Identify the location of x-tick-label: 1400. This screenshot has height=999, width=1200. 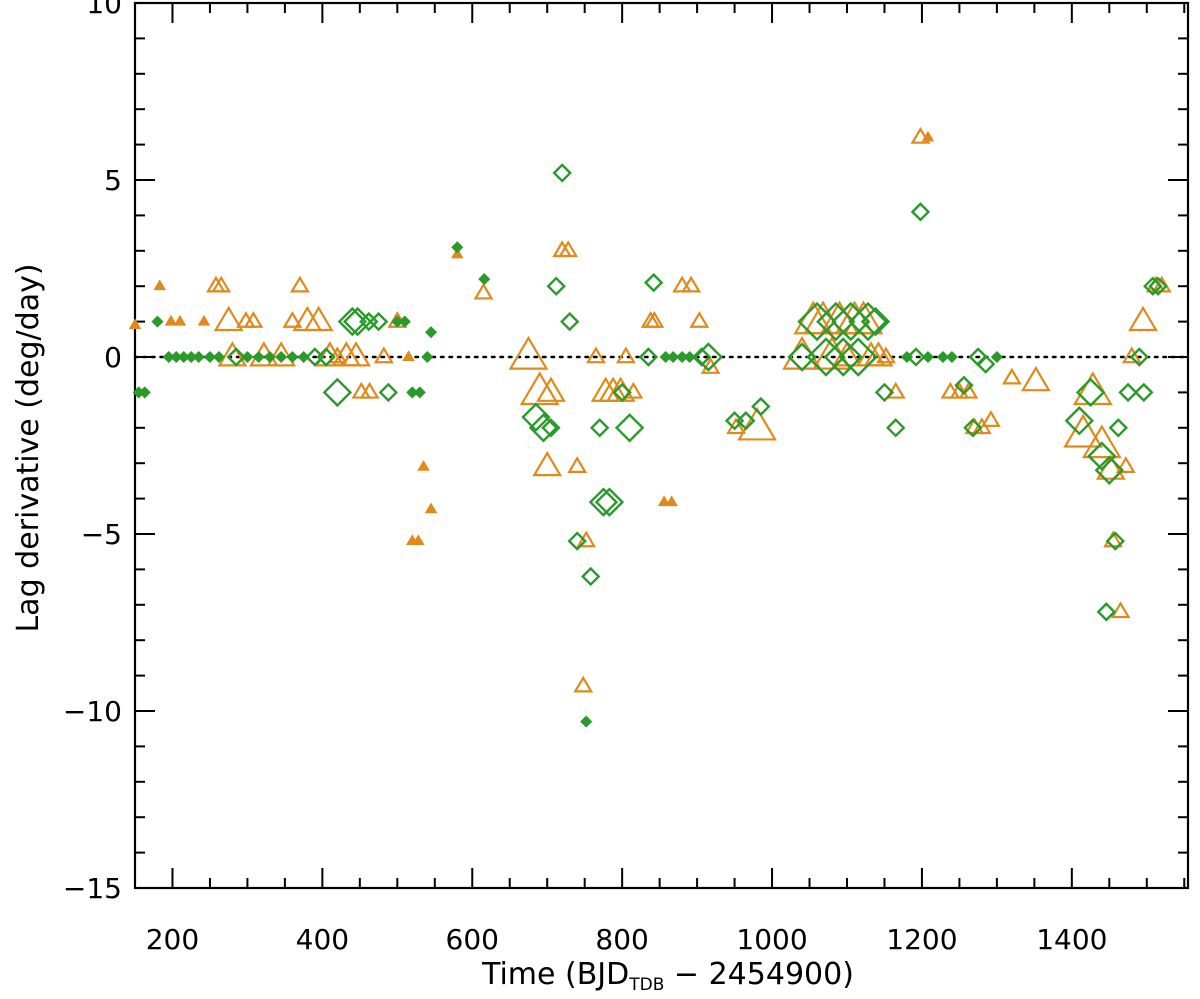
(1071, 939).